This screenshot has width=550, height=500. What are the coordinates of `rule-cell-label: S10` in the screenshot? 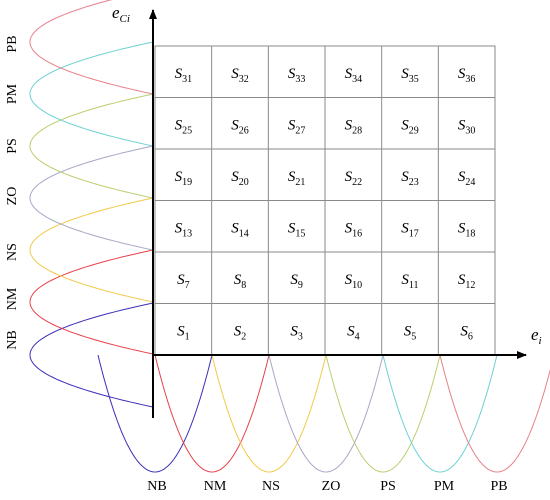 It's located at (354, 281).